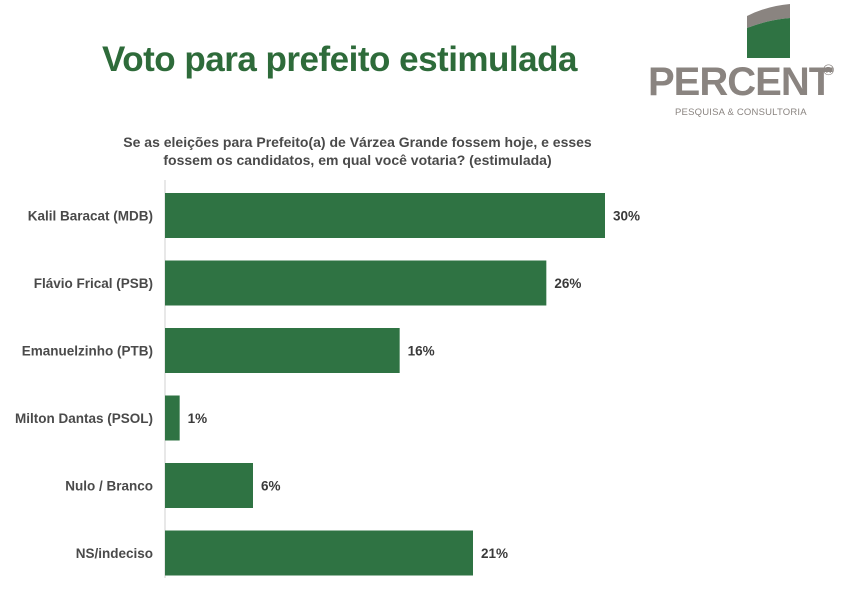 The image size is (850, 602). I want to click on value-label: 1%, so click(198, 418).